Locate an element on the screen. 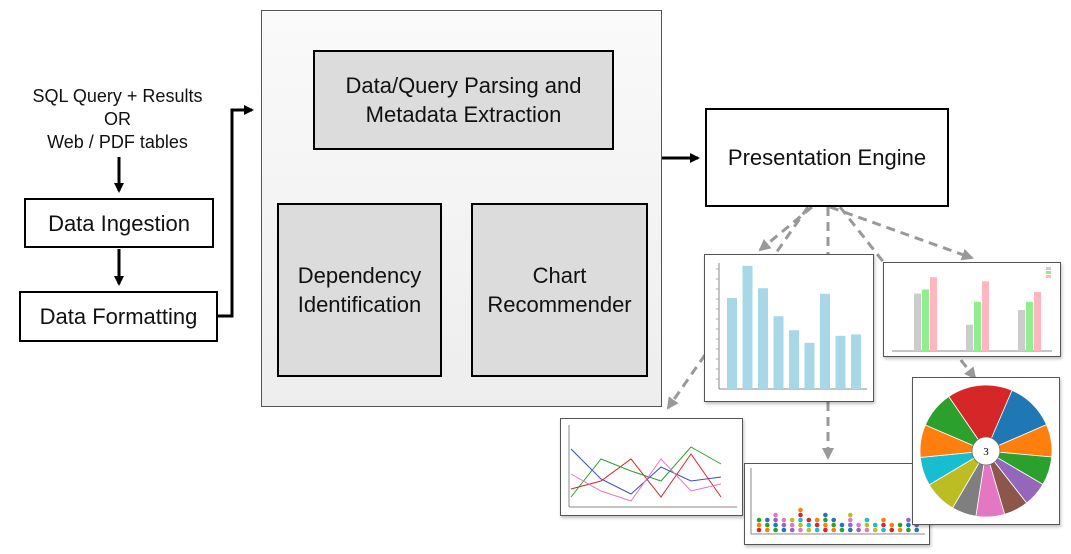 This screenshot has width=1071, height=554. dashed-arrow-to-bar-chart is located at coordinates (785, 228).